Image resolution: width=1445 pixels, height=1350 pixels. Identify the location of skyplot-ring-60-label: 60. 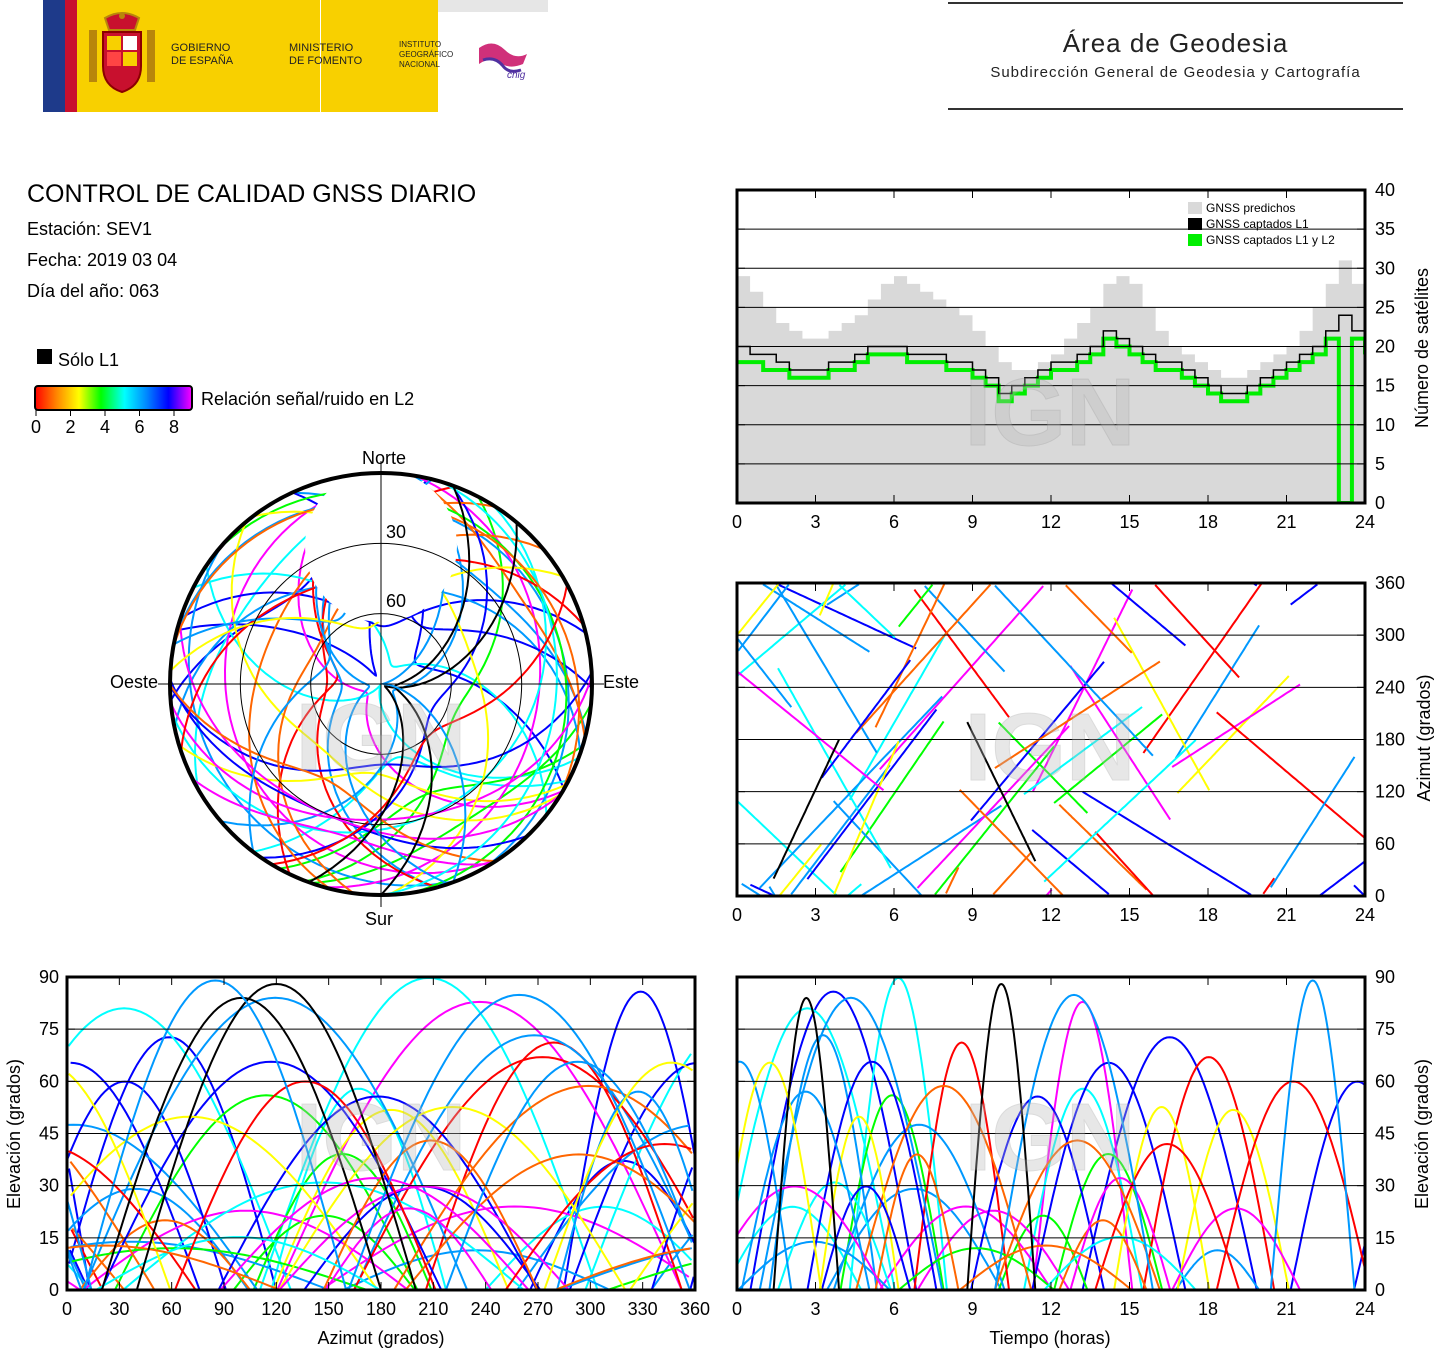
(396, 601).